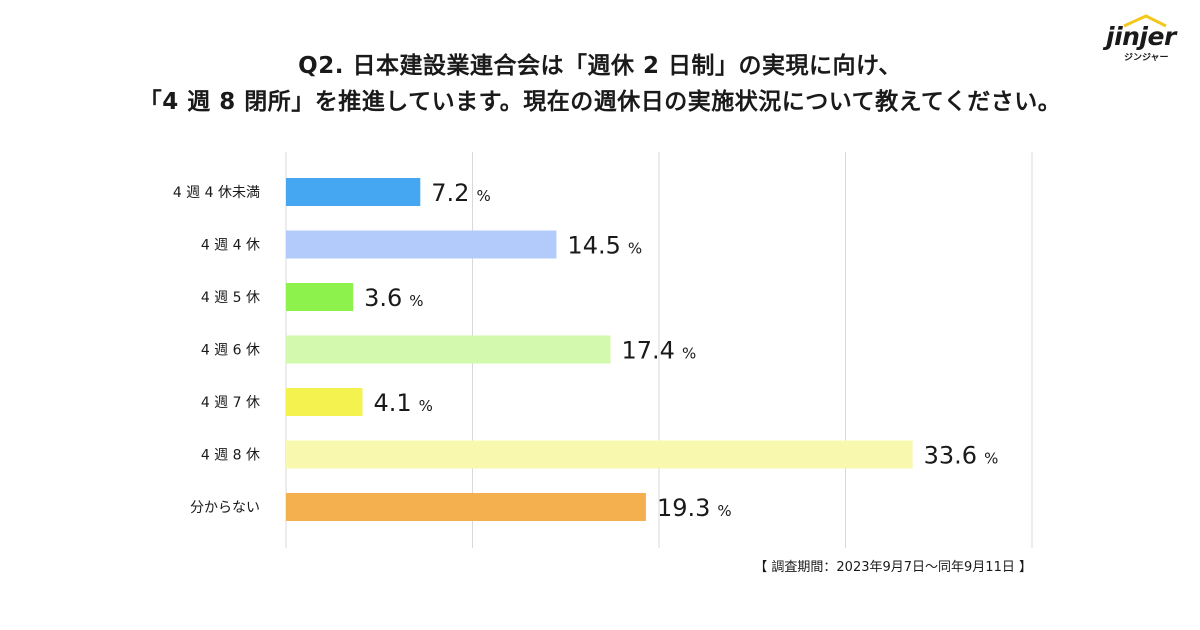  Describe the element at coordinates (648, 351) in the screenshot. I see `value-label: 17.4` at that location.